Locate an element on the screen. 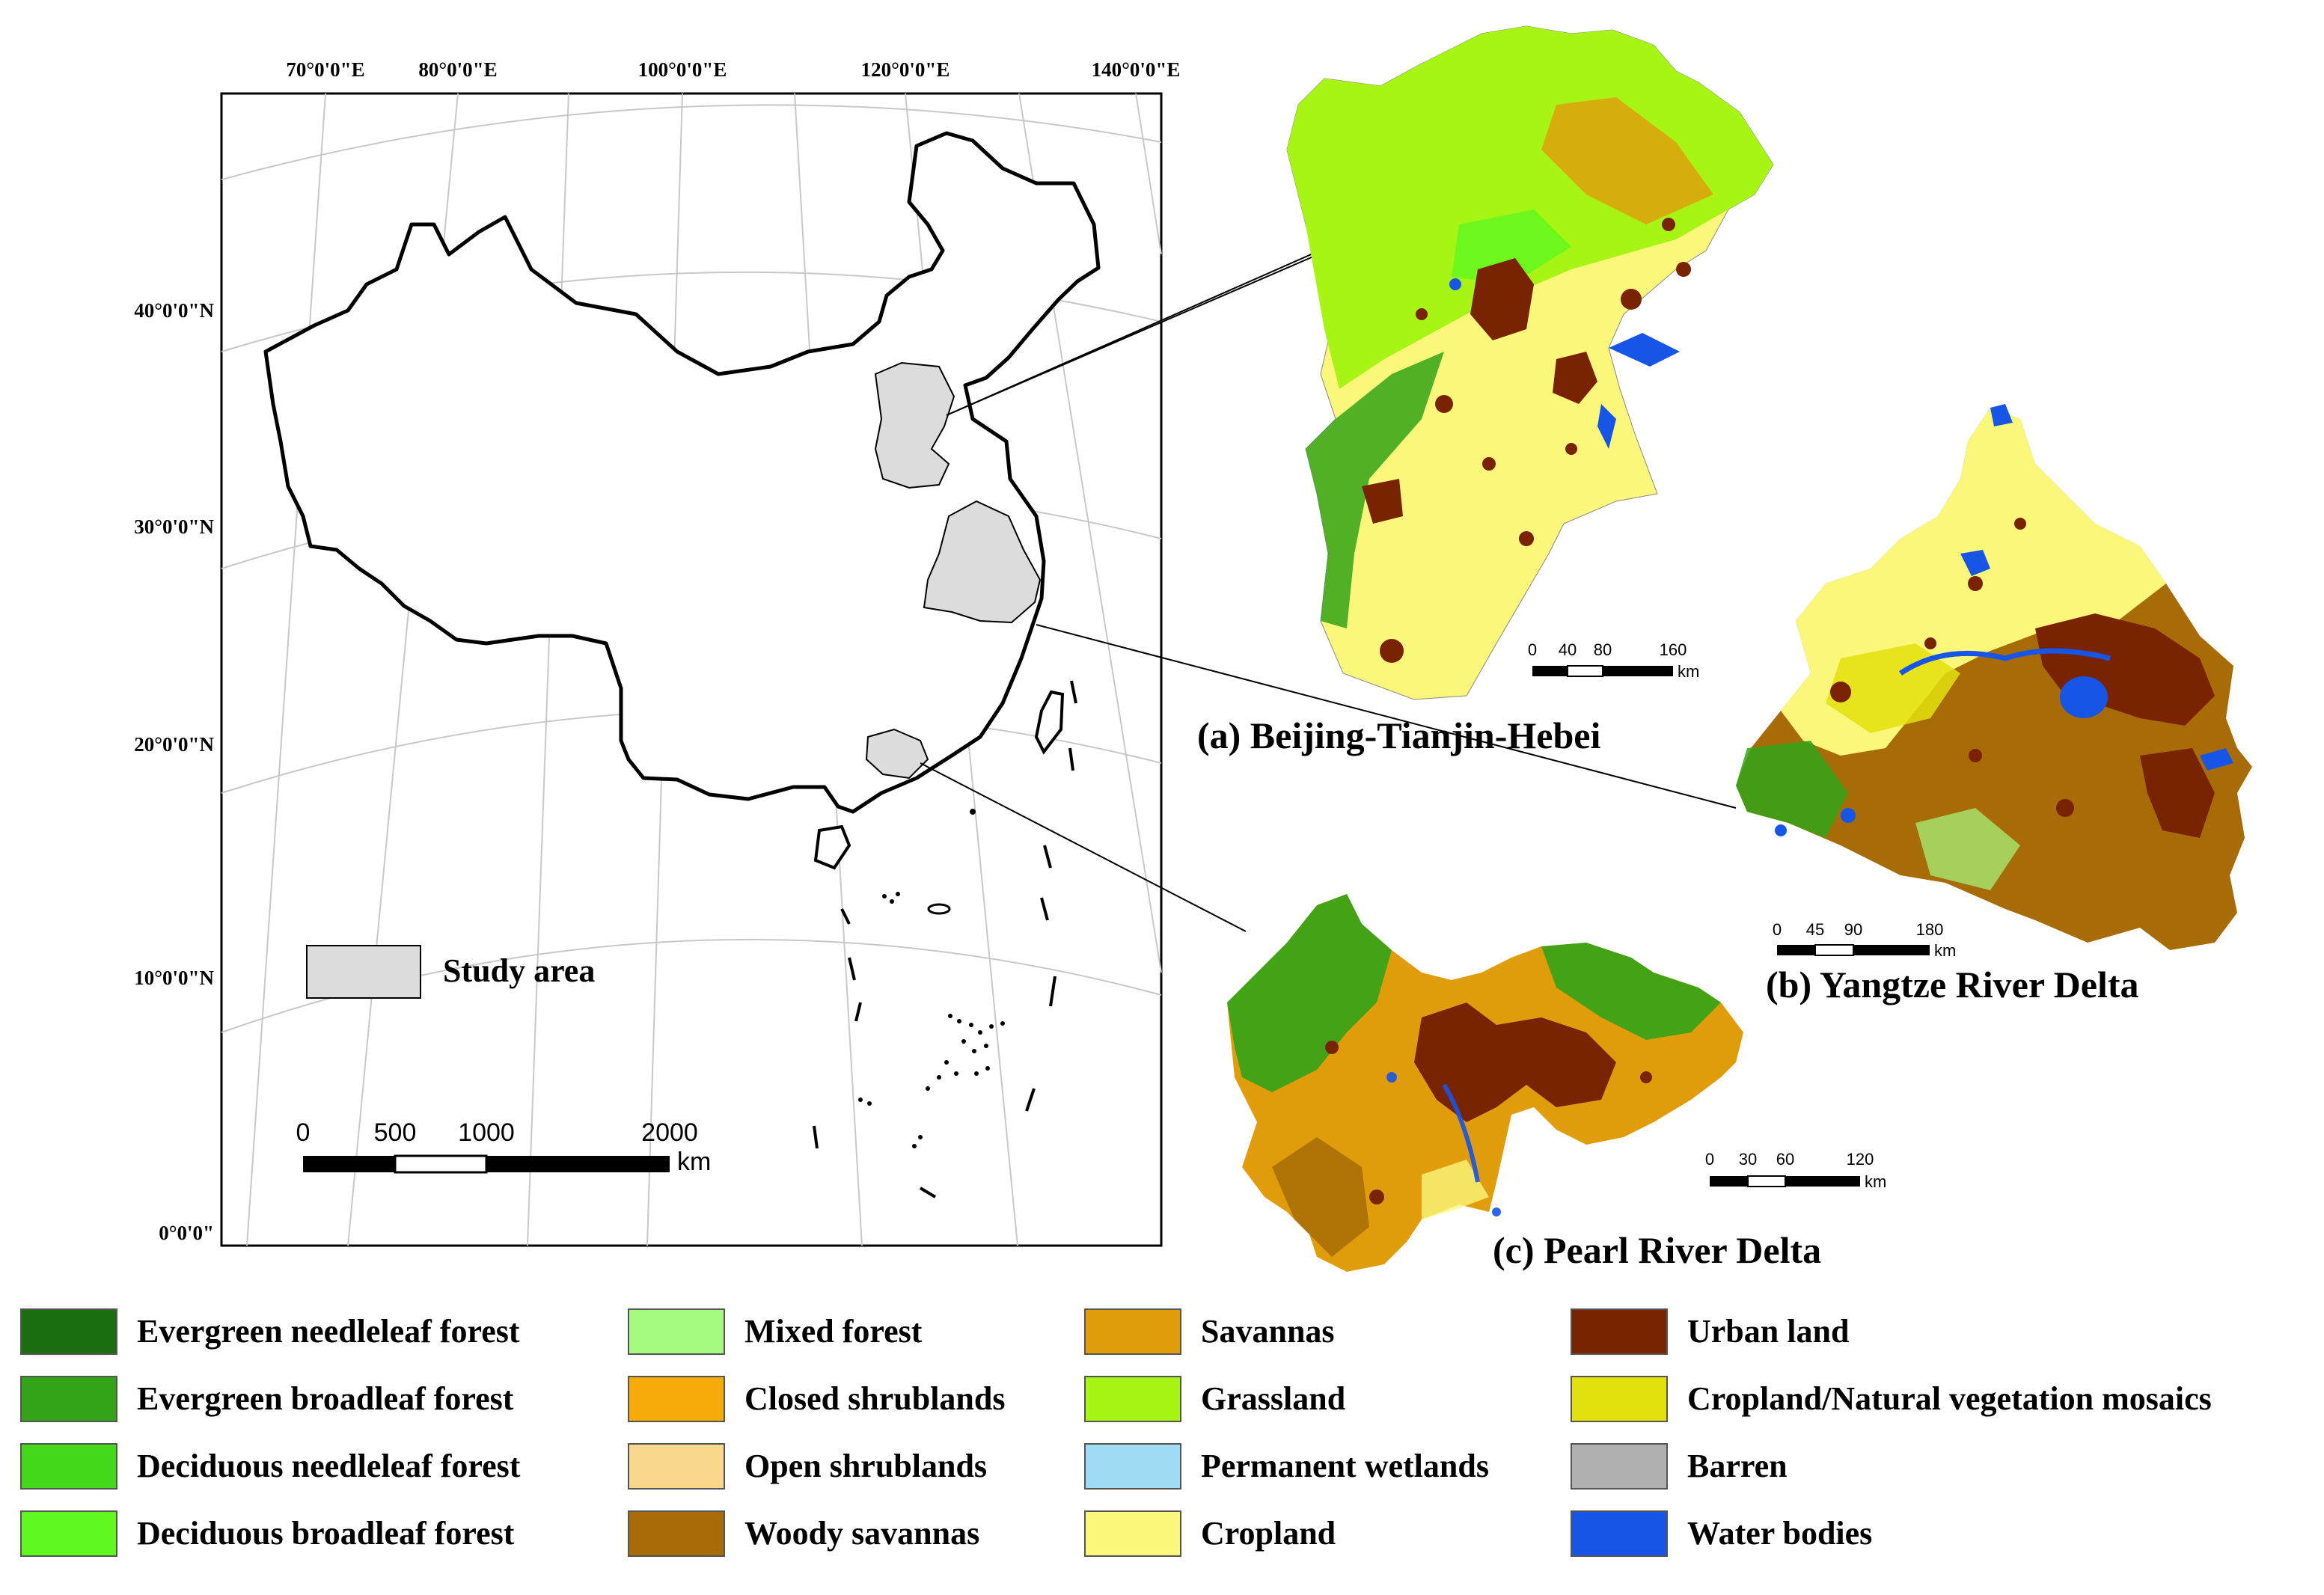 The image size is (2324, 1595). longitude-label: 70°0'0"E is located at coordinates (325, 69).